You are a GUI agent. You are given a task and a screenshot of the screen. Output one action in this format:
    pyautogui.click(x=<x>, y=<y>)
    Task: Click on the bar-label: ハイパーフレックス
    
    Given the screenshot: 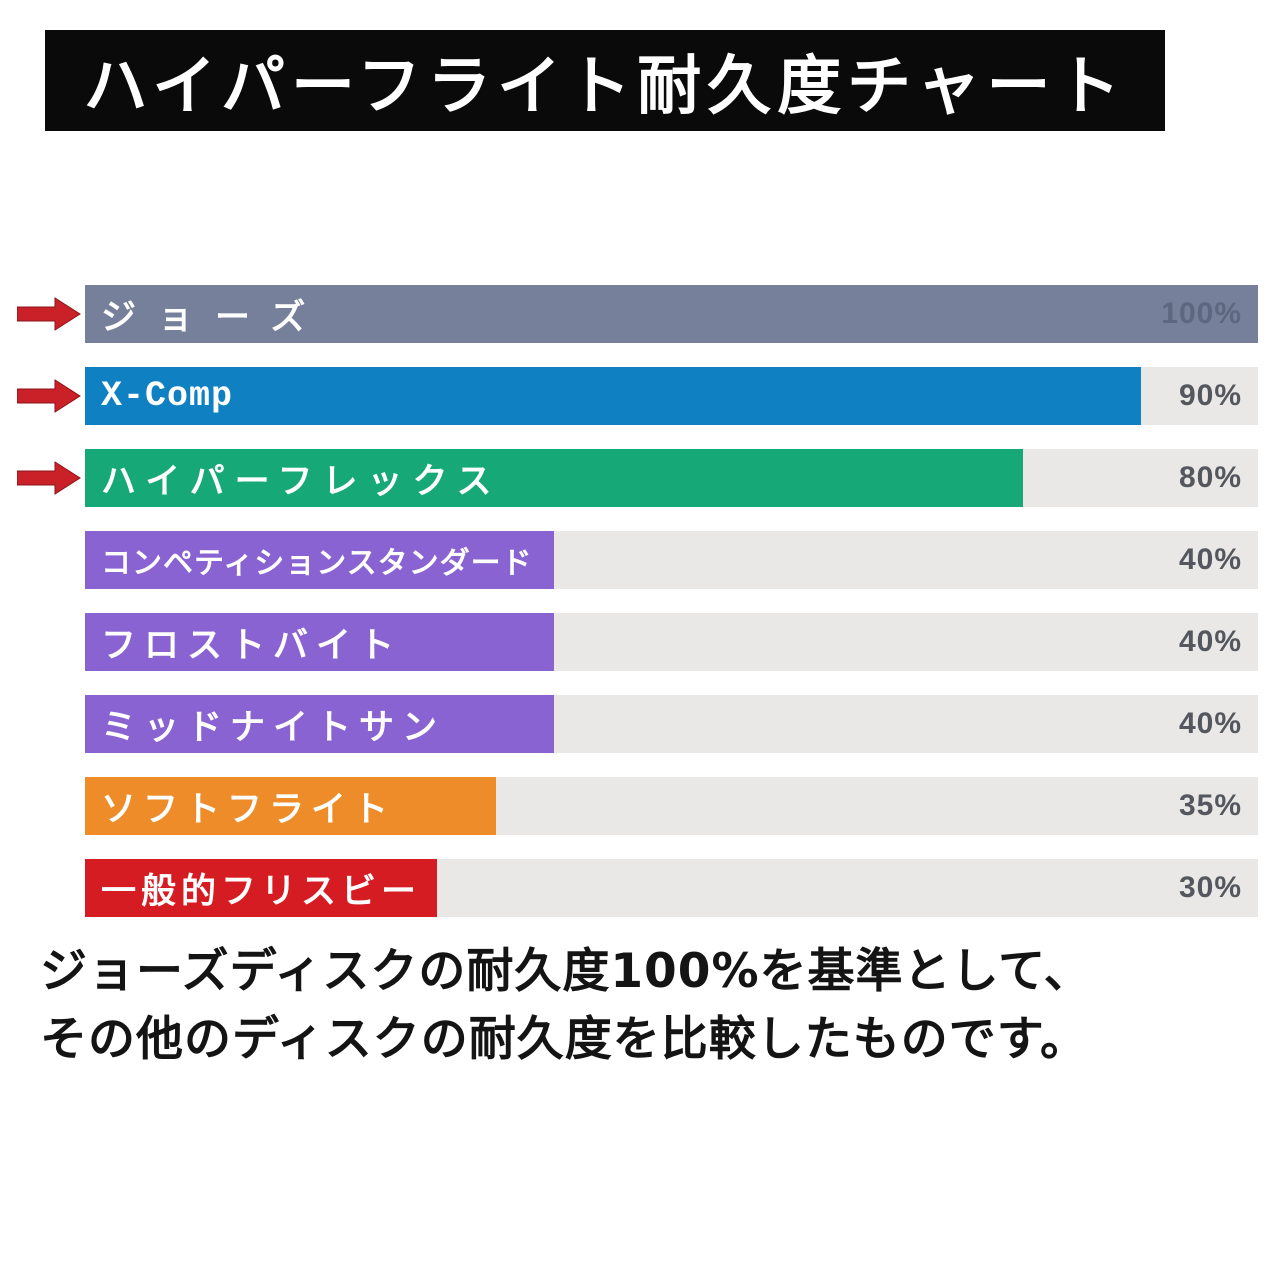 What is the action you would take?
    pyautogui.click(x=301, y=481)
    